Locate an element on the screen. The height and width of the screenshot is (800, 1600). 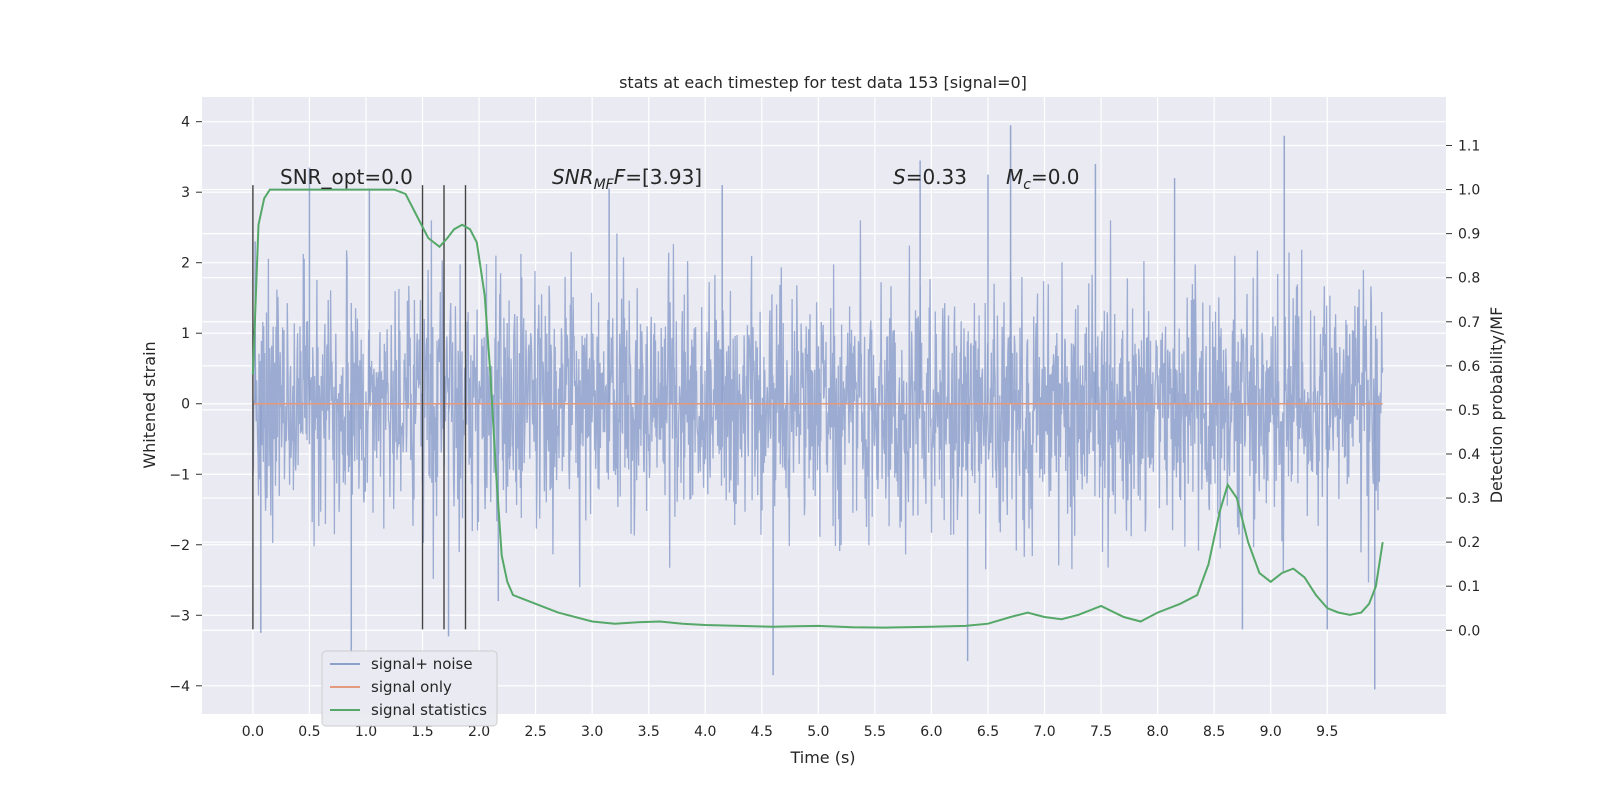
x-tick-label: 3.0 is located at coordinates (592, 732).